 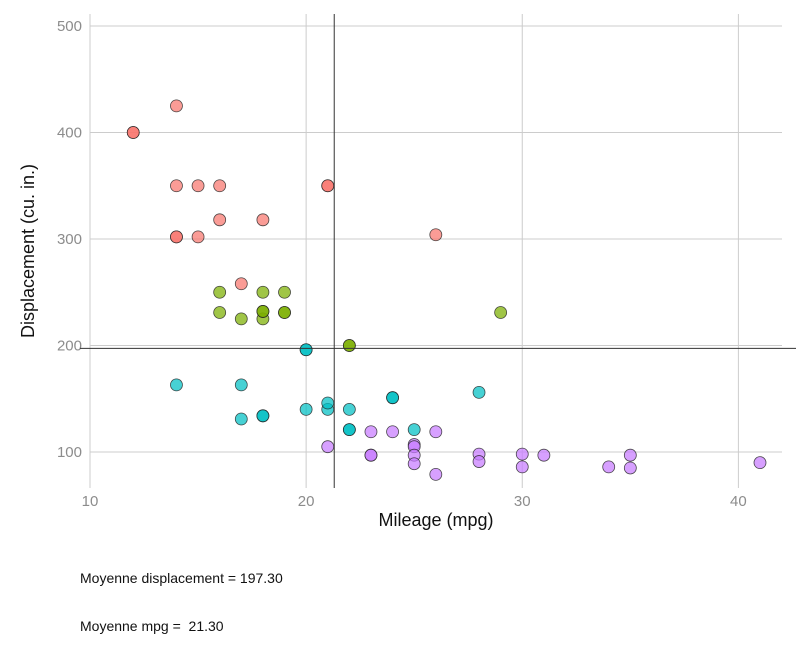 What do you see at coordinates (152, 626) in the screenshot?
I see `caption-mpg-mean: Moyenne mpg = 21.30` at bounding box center [152, 626].